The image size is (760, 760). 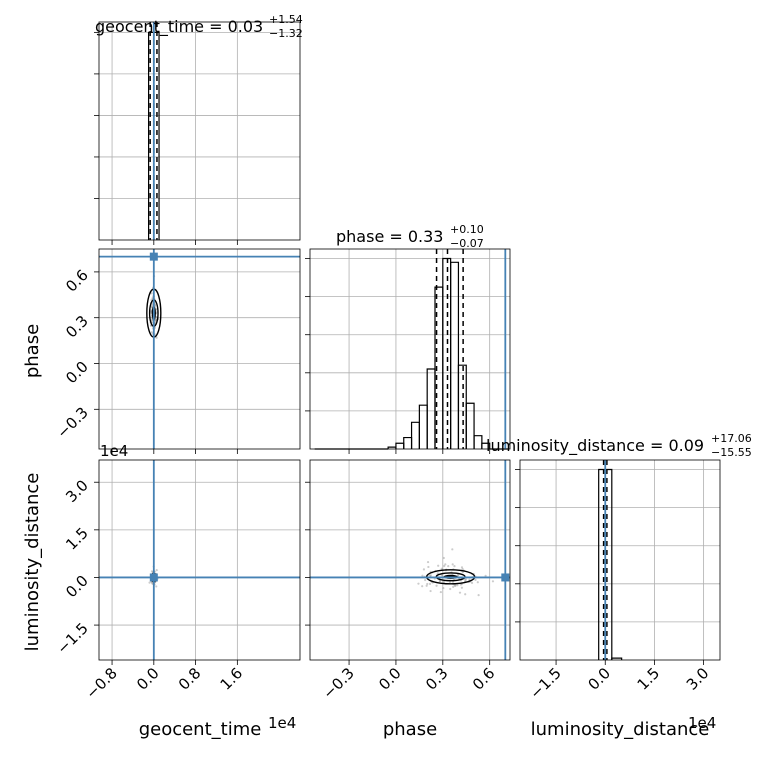 I want to click on left-phase-ytick-label-0: −0.3, so click(x=72, y=422).